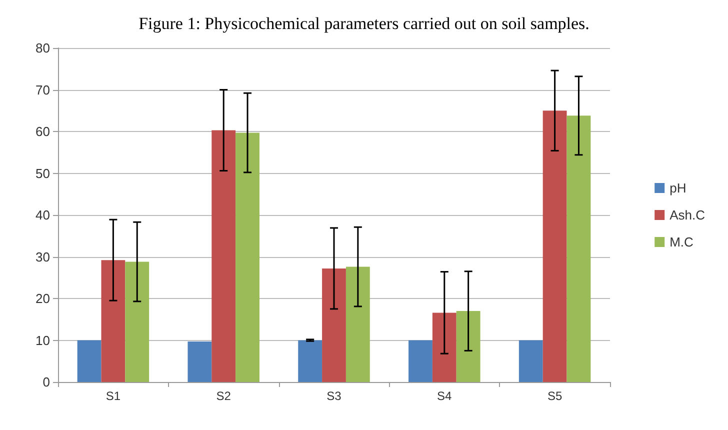 This screenshot has height=430, width=728. What do you see at coordinates (554, 396) in the screenshot?
I see `x-tick-label: S5` at bounding box center [554, 396].